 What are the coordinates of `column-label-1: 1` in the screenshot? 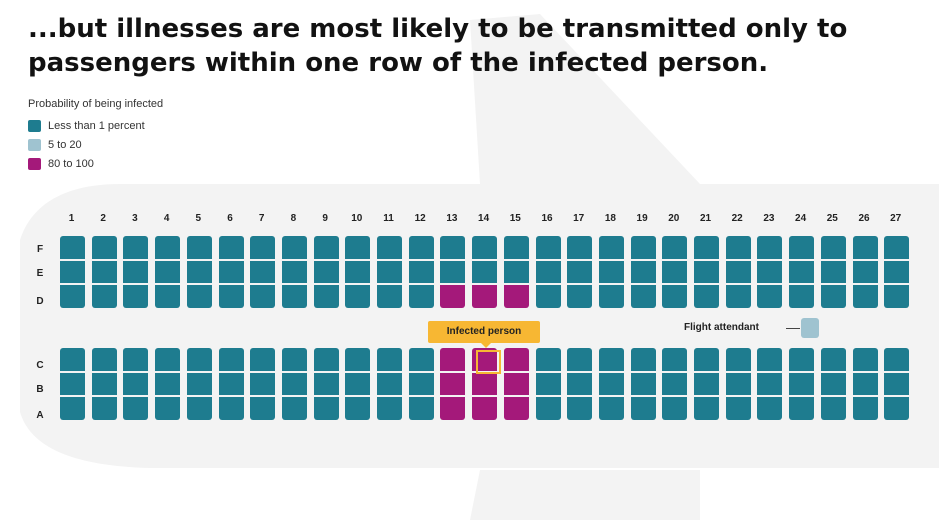 It's located at (71, 218).